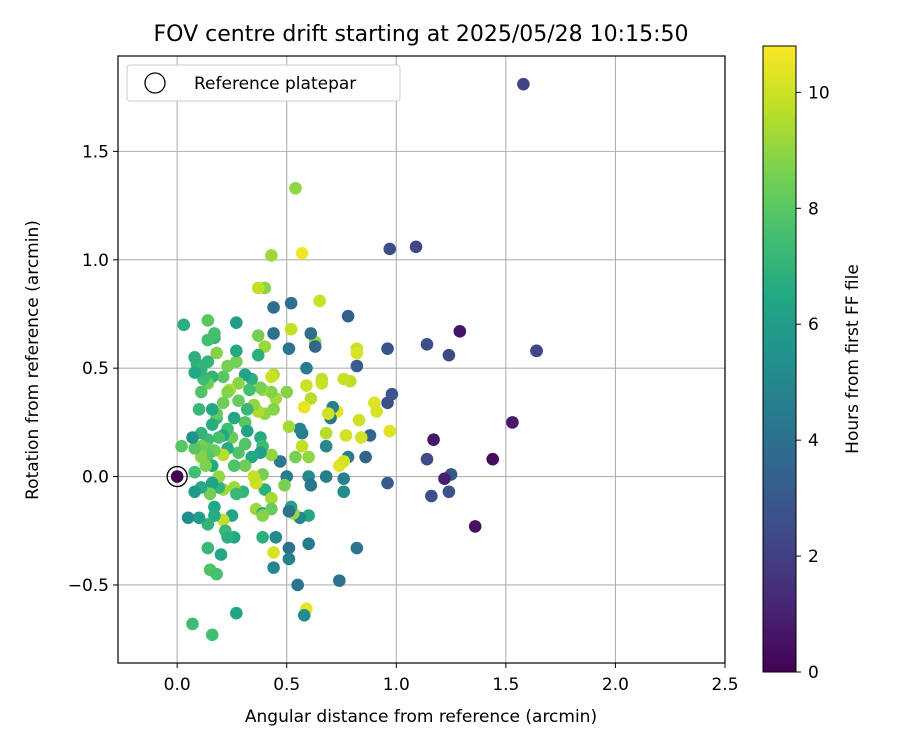 The height and width of the screenshot is (750, 900). Describe the element at coordinates (813, 383) in the screenshot. I see `colorbar-ticks: 0 2 4 6 8 10` at that location.